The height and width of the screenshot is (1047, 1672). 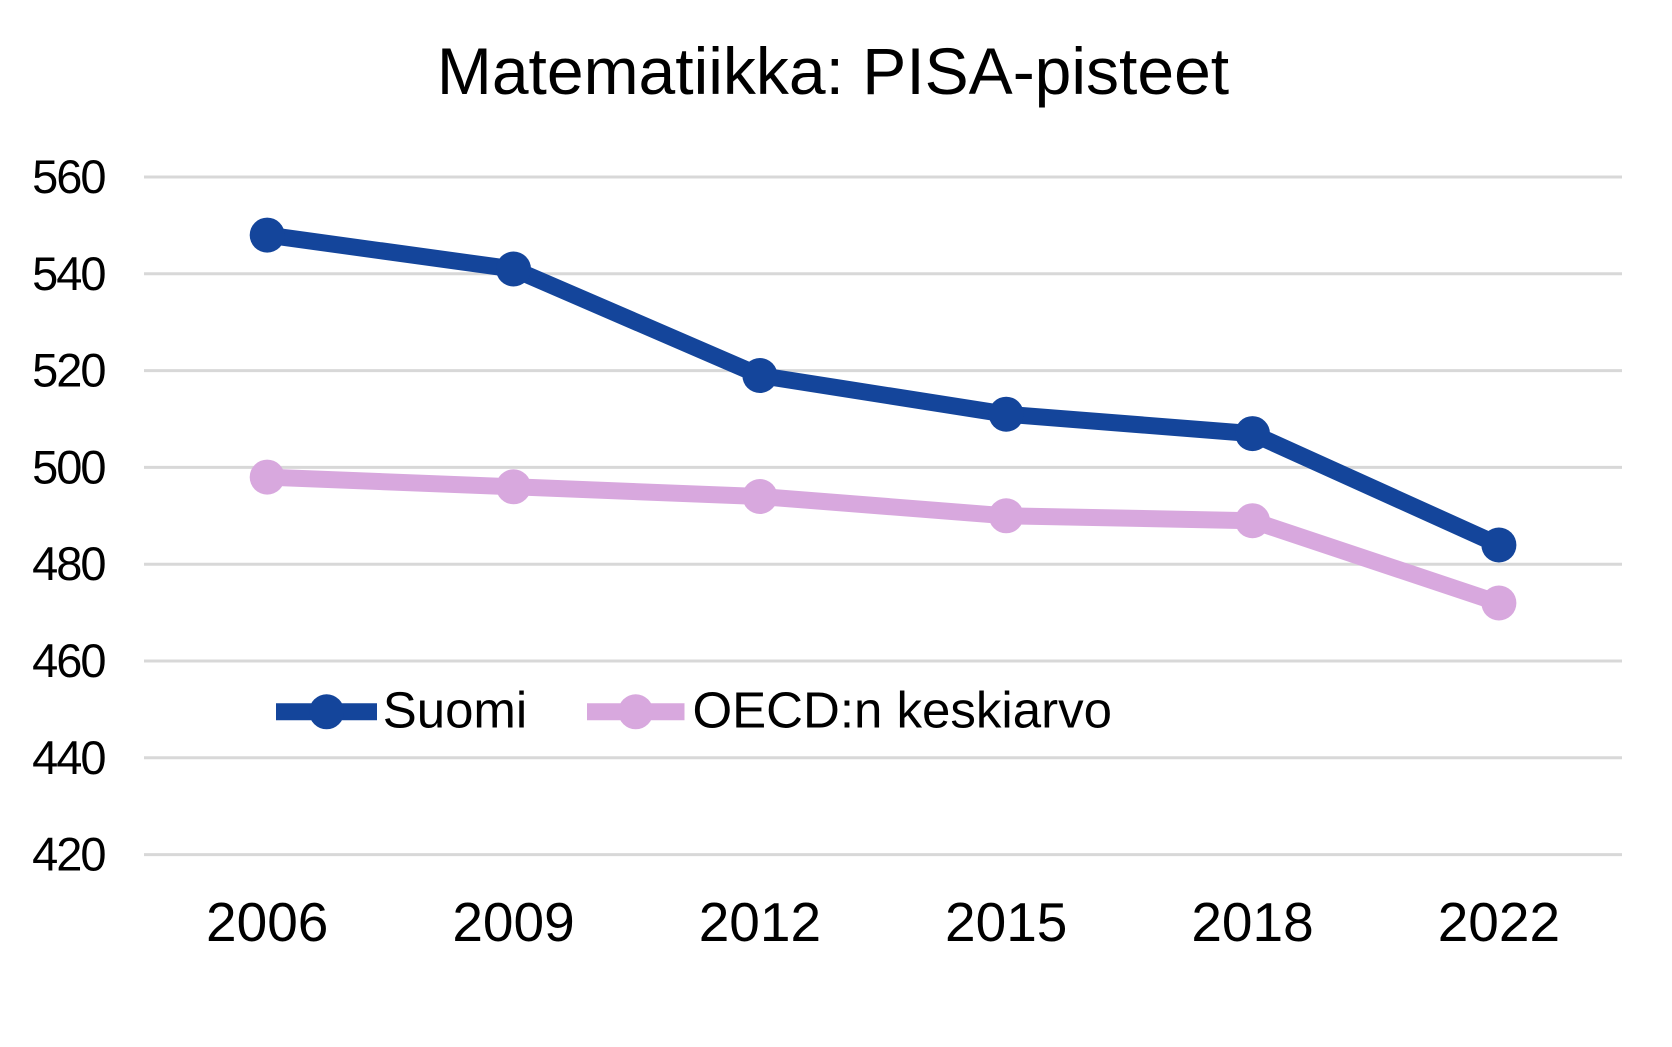 What do you see at coordinates (68, 563) in the screenshot?
I see `svg-text: 480` at bounding box center [68, 563].